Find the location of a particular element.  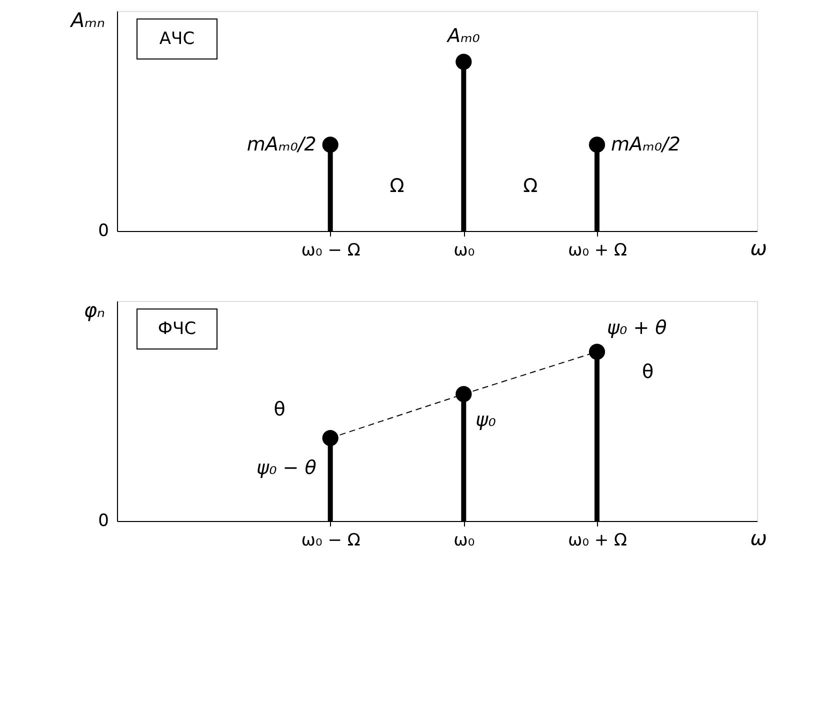

text: ФЧС is located at coordinates (177, 329).